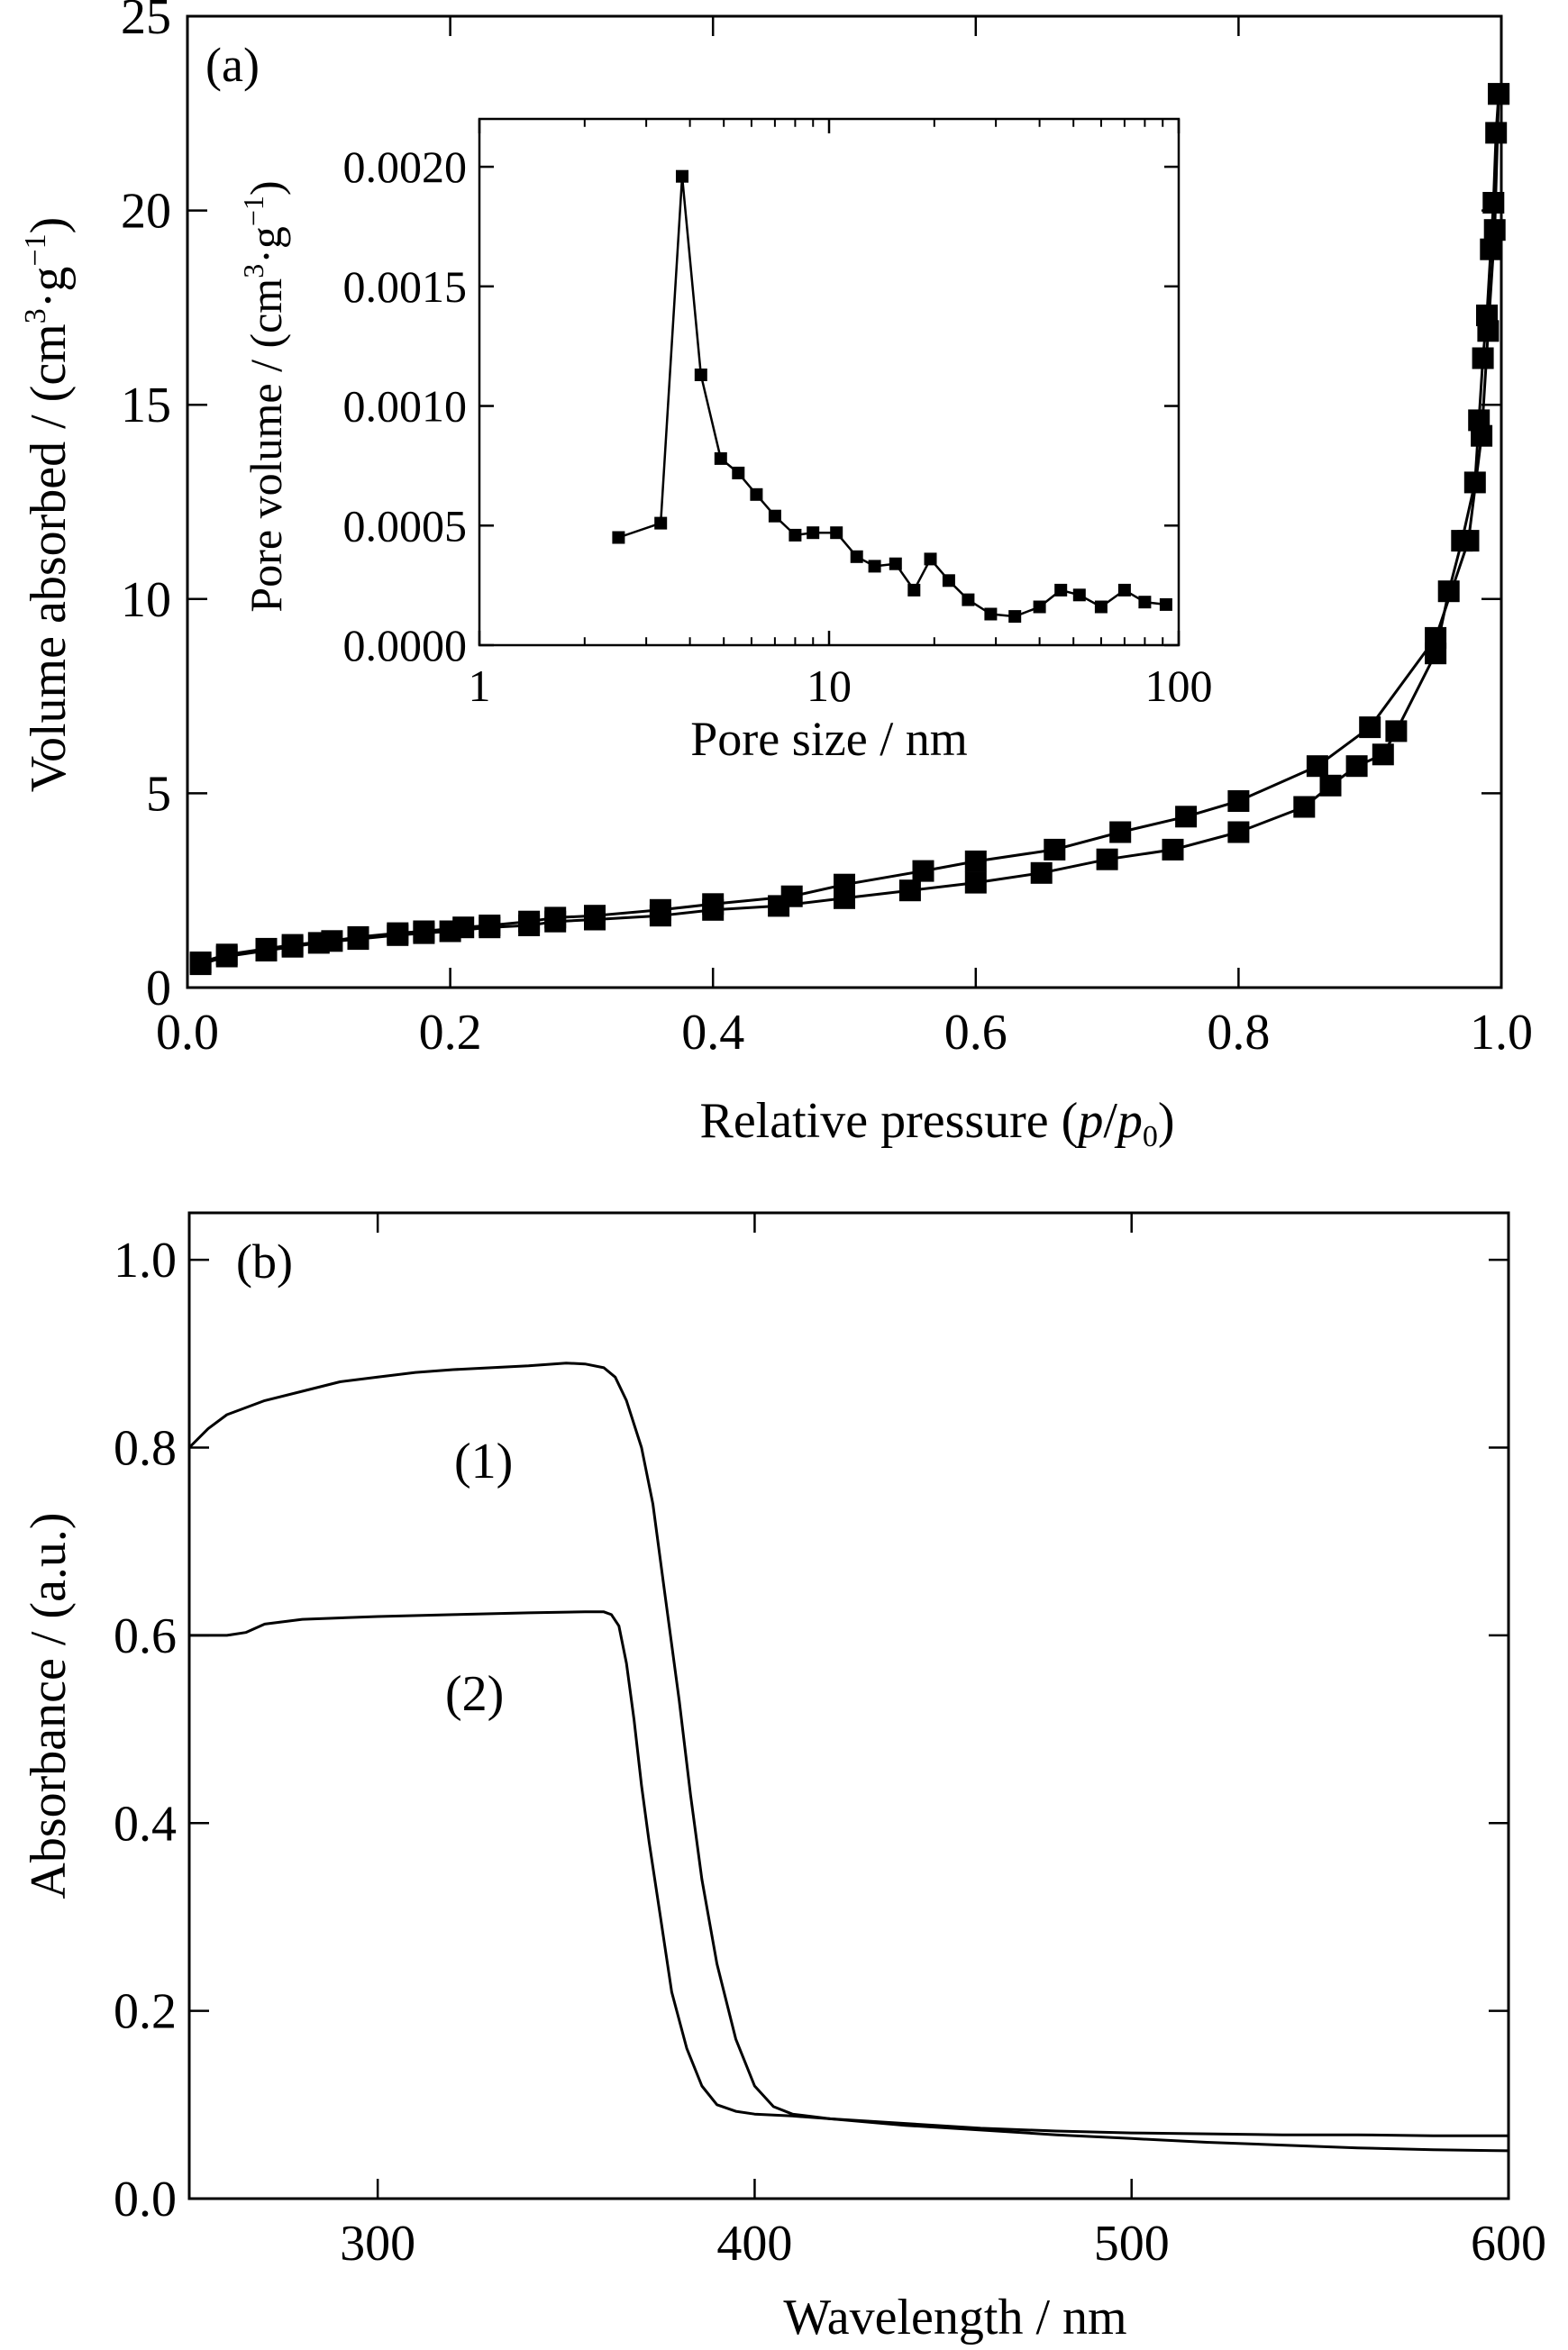 This screenshot has height=2350, width=1568. What do you see at coordinates (146, 22) in the screenshot?
I see `y-tick-label: 25` at bounding box center [146, 22].